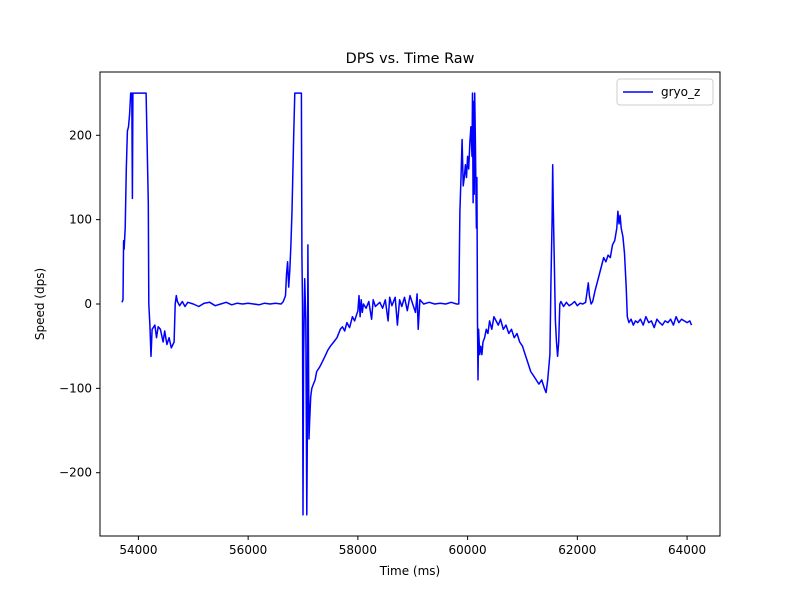 This screenshot has height=600, width=800. I want to click on x-tick-label: 64000, so click(687, 550).